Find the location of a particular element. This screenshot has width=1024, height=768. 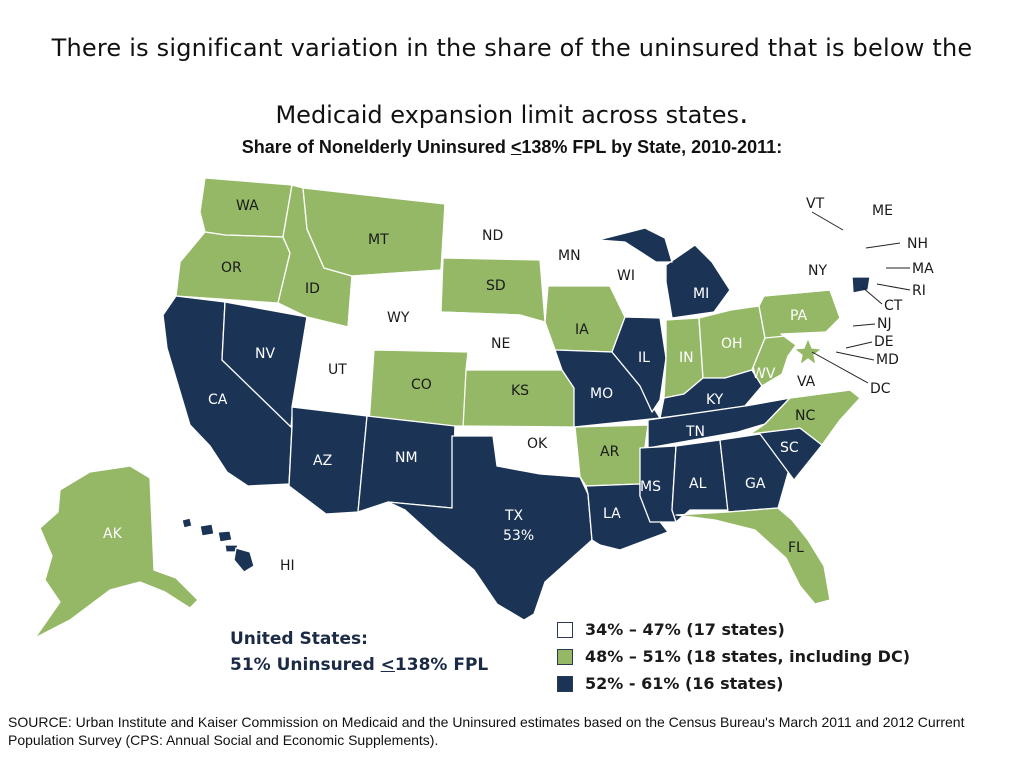

label-ms: MS is located at coordinates (650, 487).